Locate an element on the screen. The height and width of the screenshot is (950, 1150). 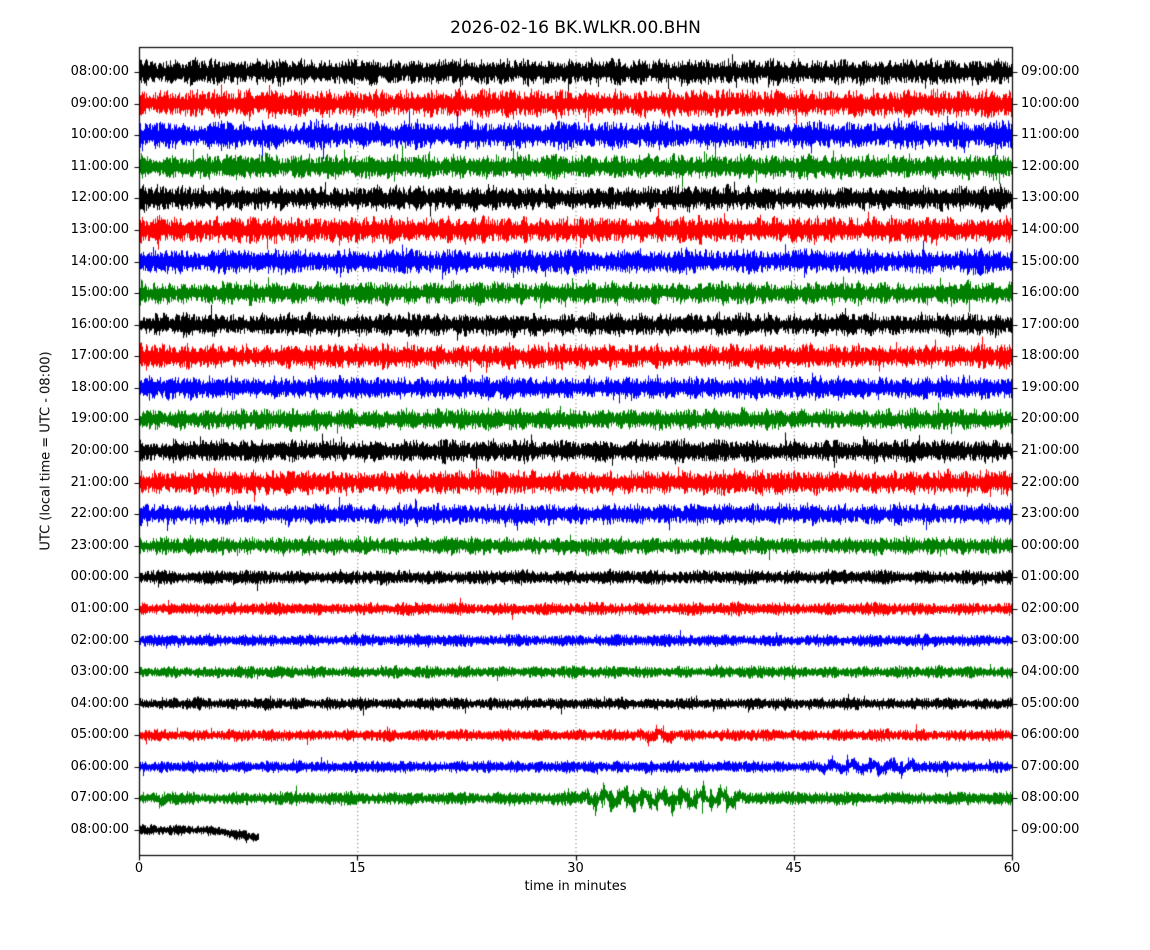
local-time-tick-label: 17:00:00 is located at coordinates (1050, 324).